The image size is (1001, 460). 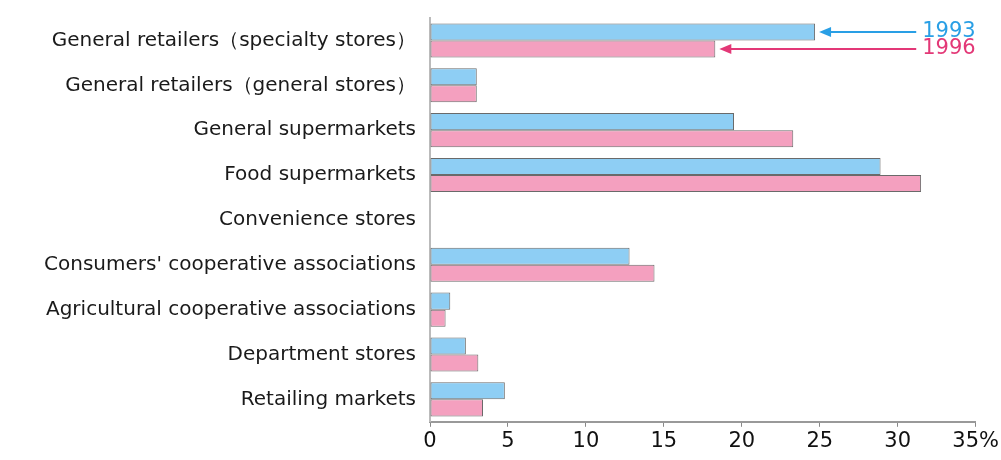 I want to click on x-tick-label: 25, so click(x=820, y=439).